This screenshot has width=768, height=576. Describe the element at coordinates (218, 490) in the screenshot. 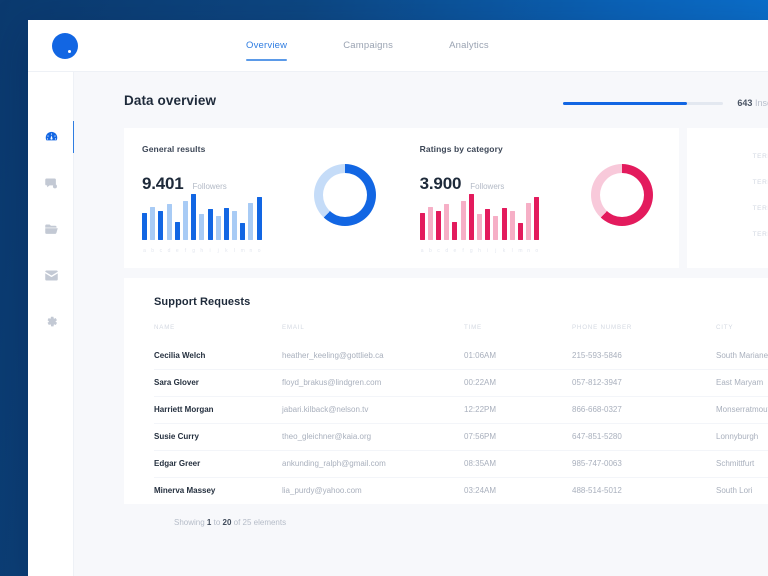

I see `cell-name: Minerva Massey` at that location.